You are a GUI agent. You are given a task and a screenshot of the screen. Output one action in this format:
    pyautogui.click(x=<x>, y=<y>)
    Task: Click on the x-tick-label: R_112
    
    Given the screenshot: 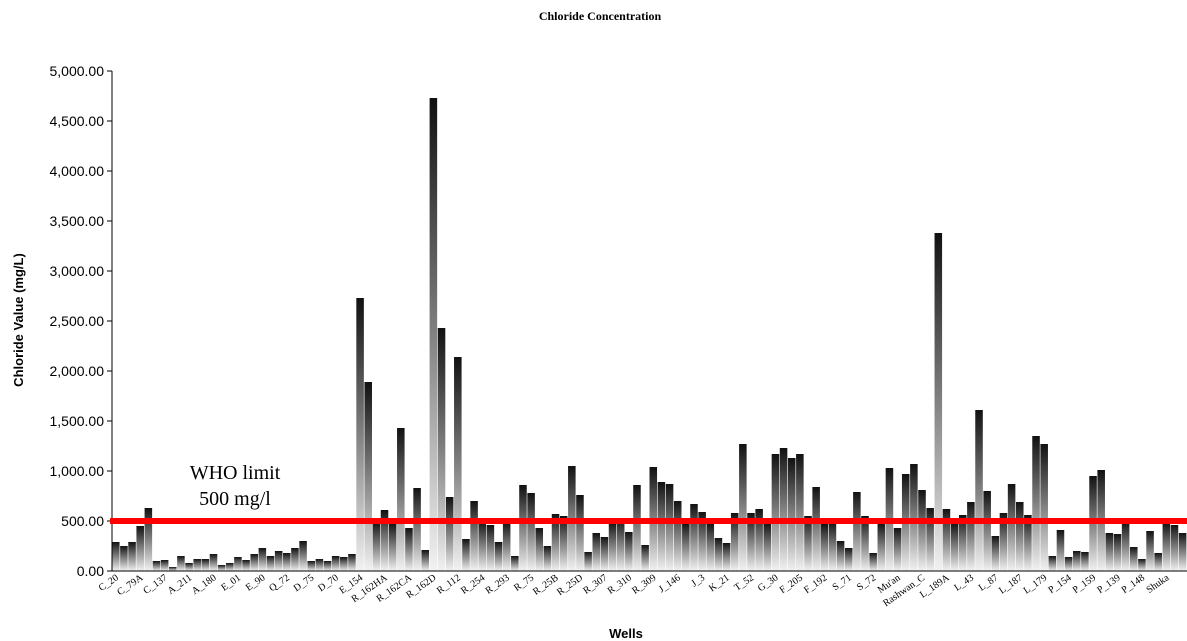 What is the action you would take?
    pyautogui.click(x=449, y=584)
    